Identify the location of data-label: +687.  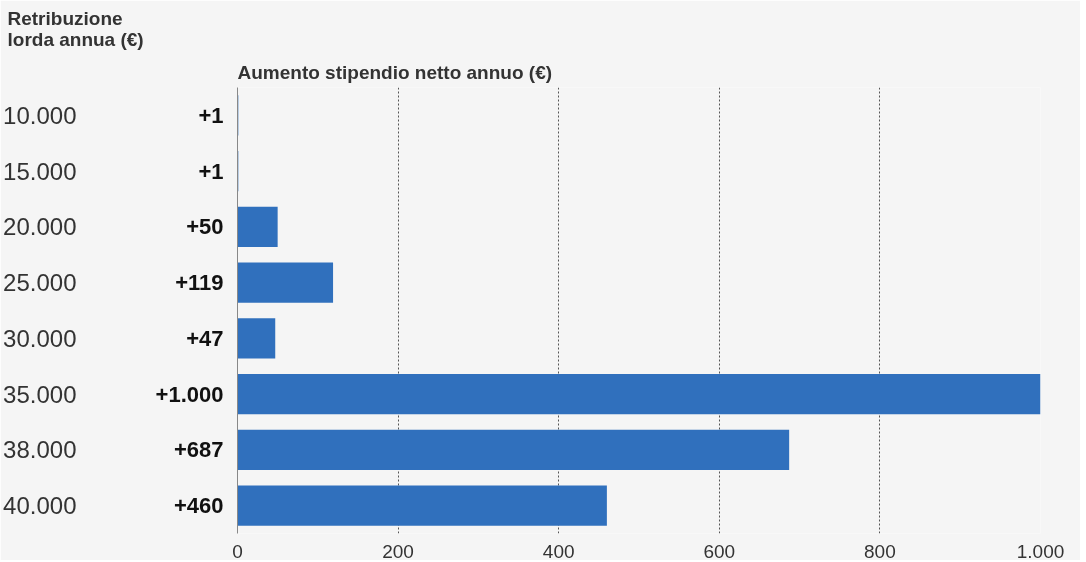
(198, 450).